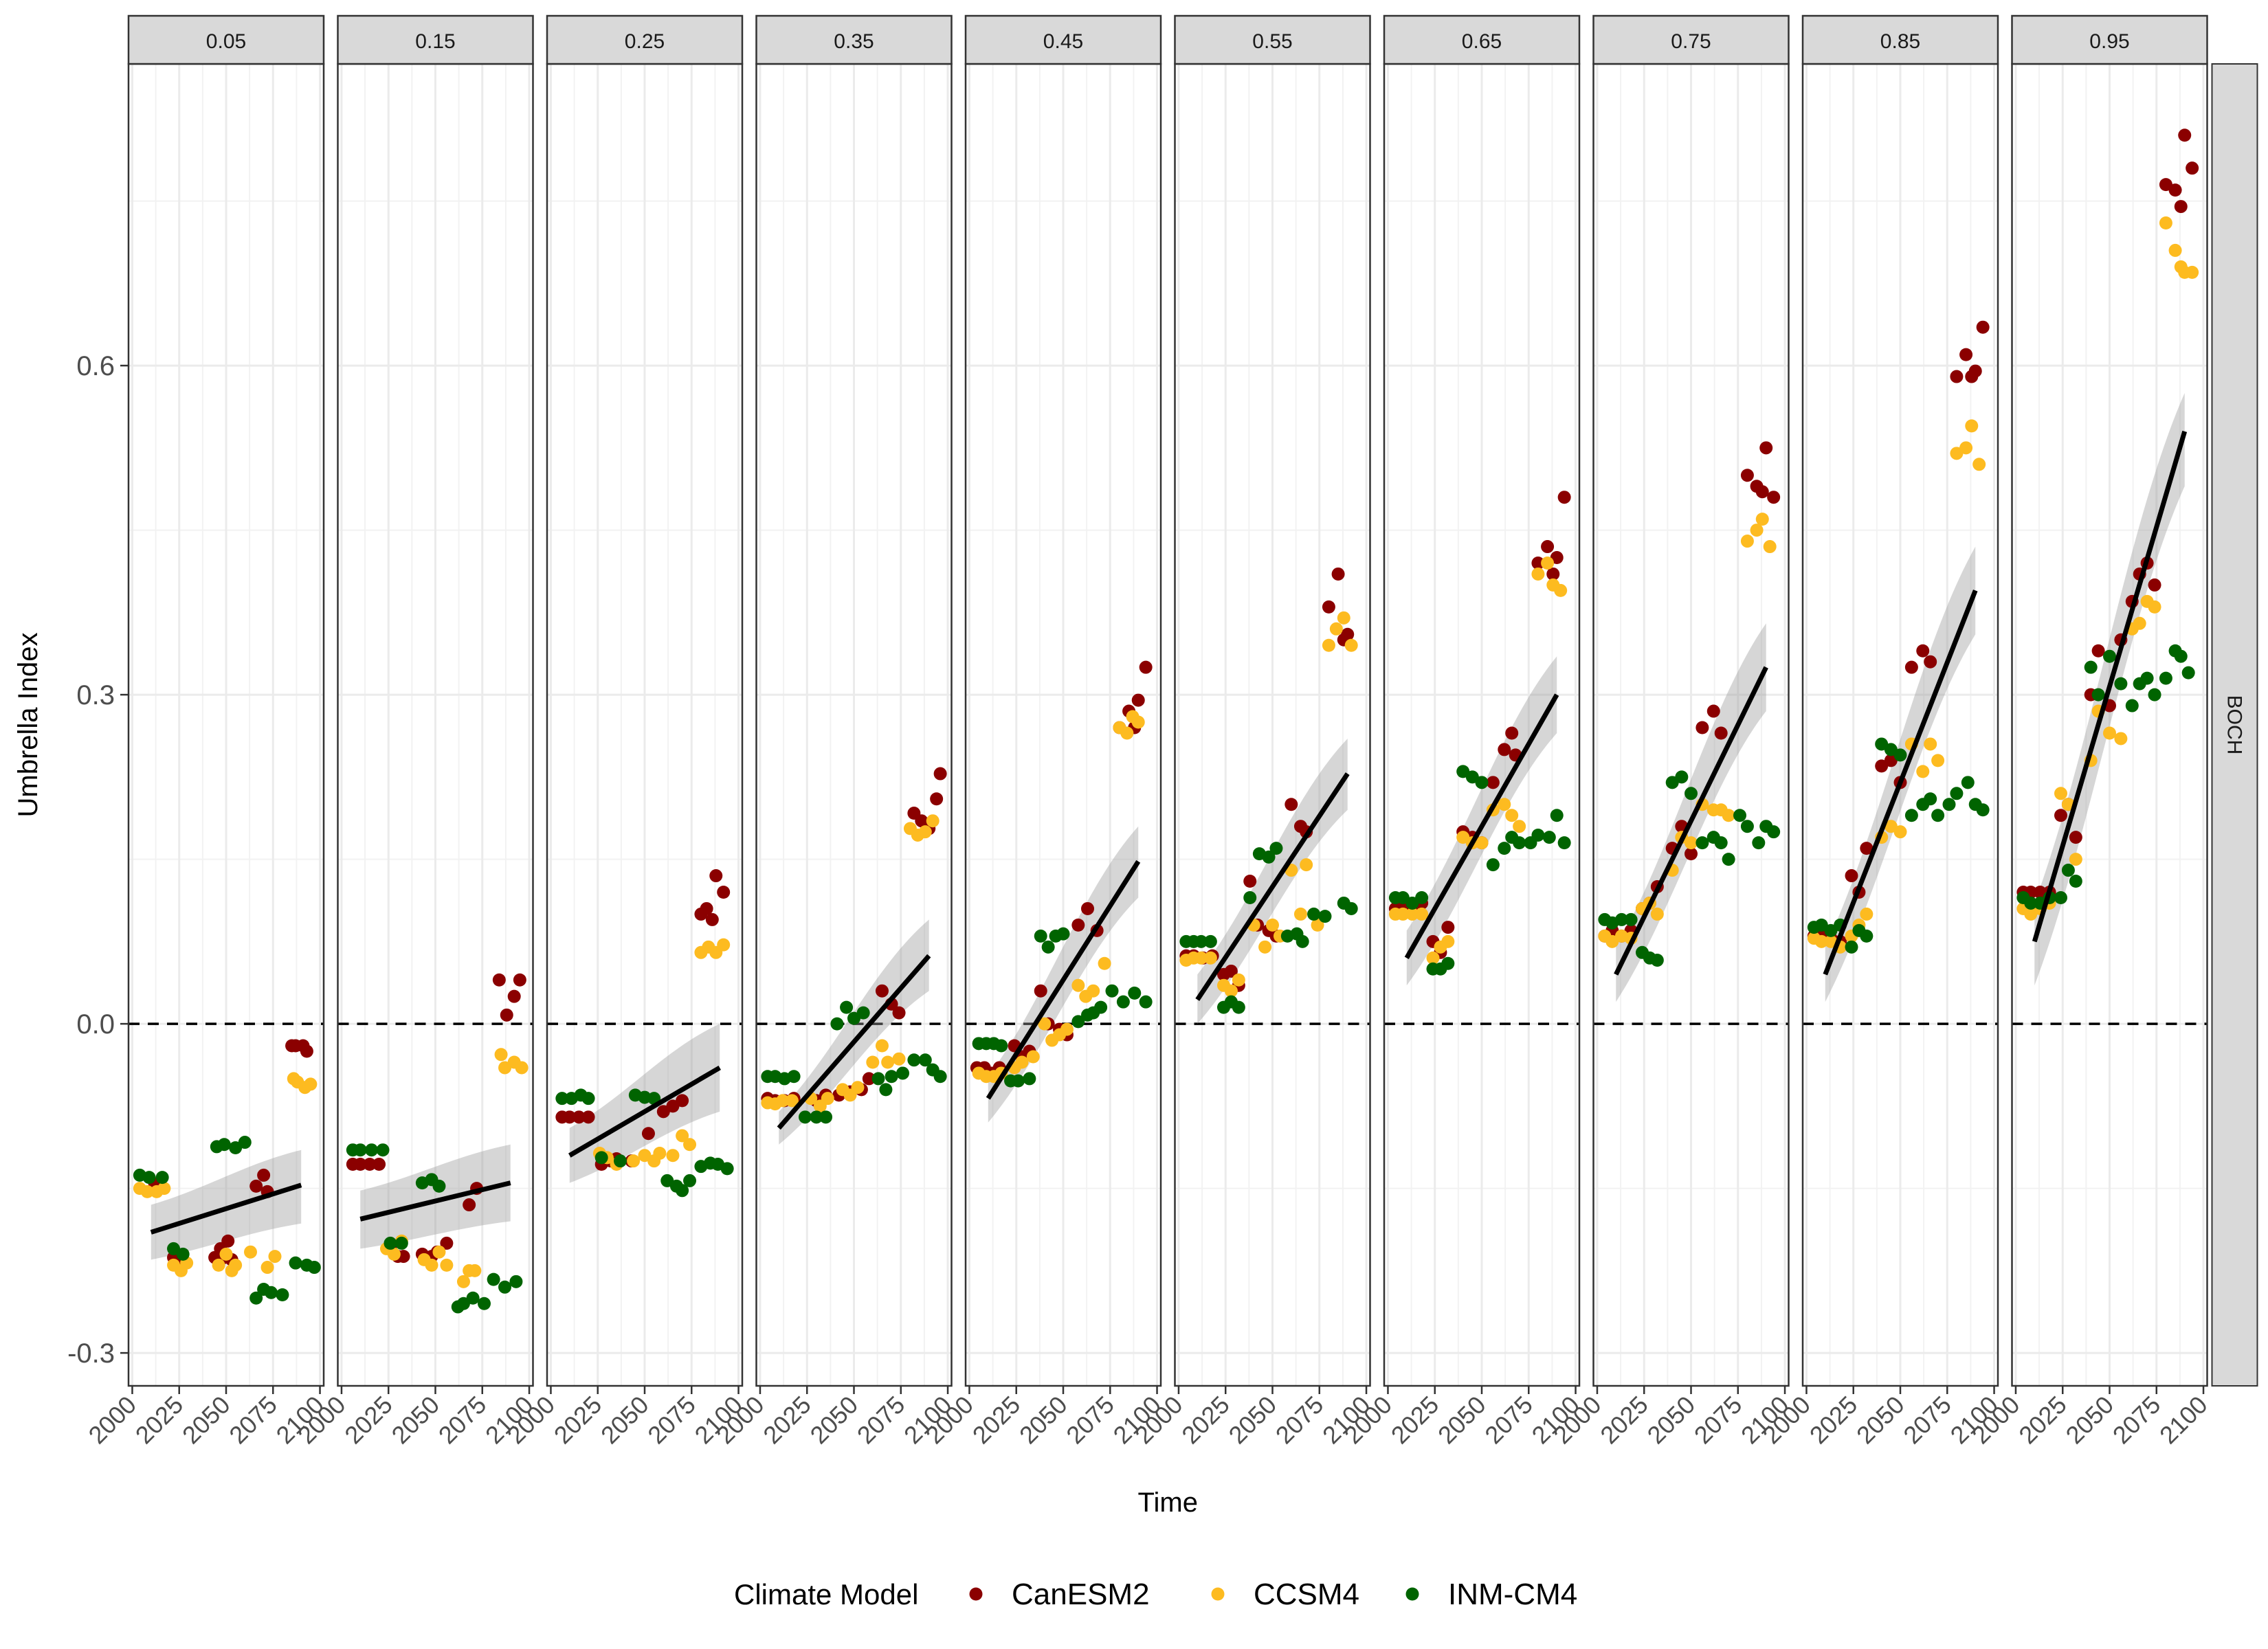  Describe the element at coordinates (1412, 1594) in the screenshot. I see `legend-key` at that location.